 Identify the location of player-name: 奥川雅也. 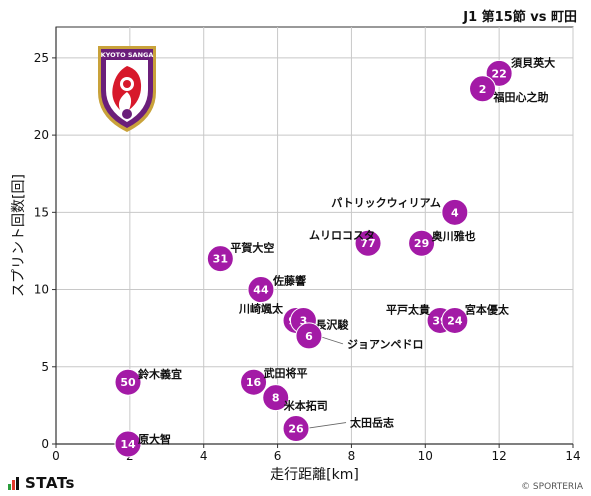
(453, 236).